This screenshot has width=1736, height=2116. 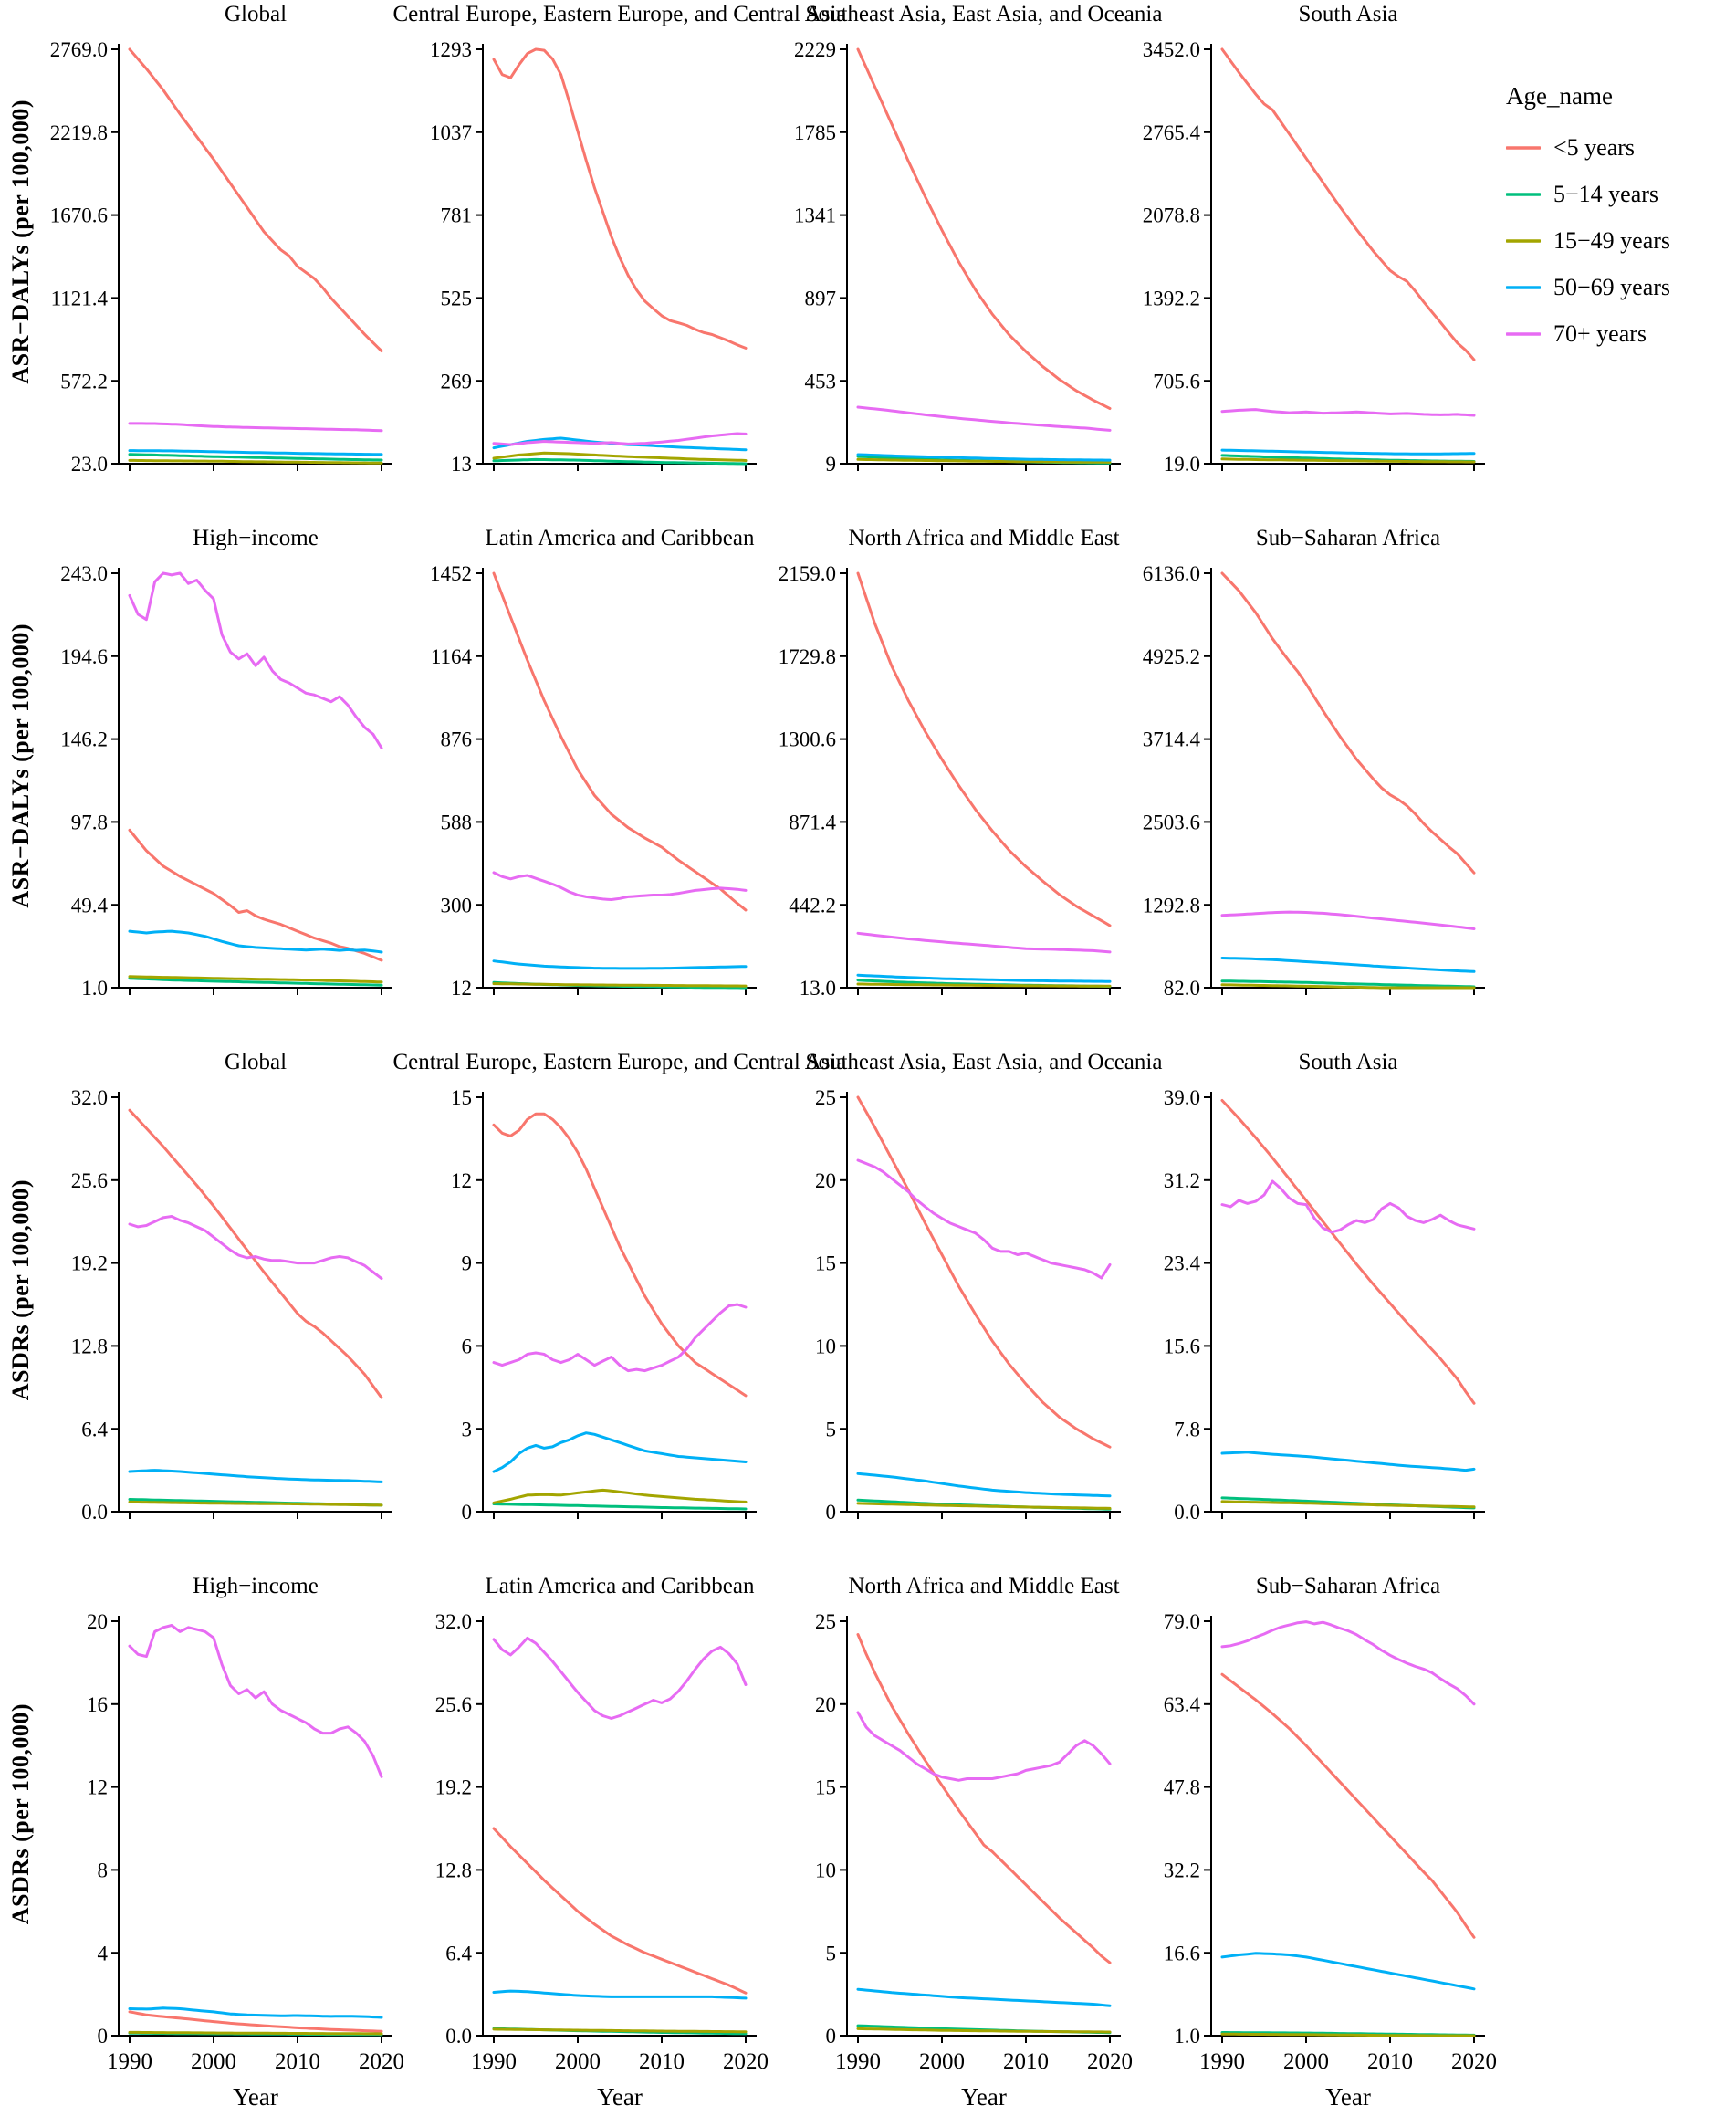 I want to click on y-tick-label: 12, so click(x=97, y=1787).